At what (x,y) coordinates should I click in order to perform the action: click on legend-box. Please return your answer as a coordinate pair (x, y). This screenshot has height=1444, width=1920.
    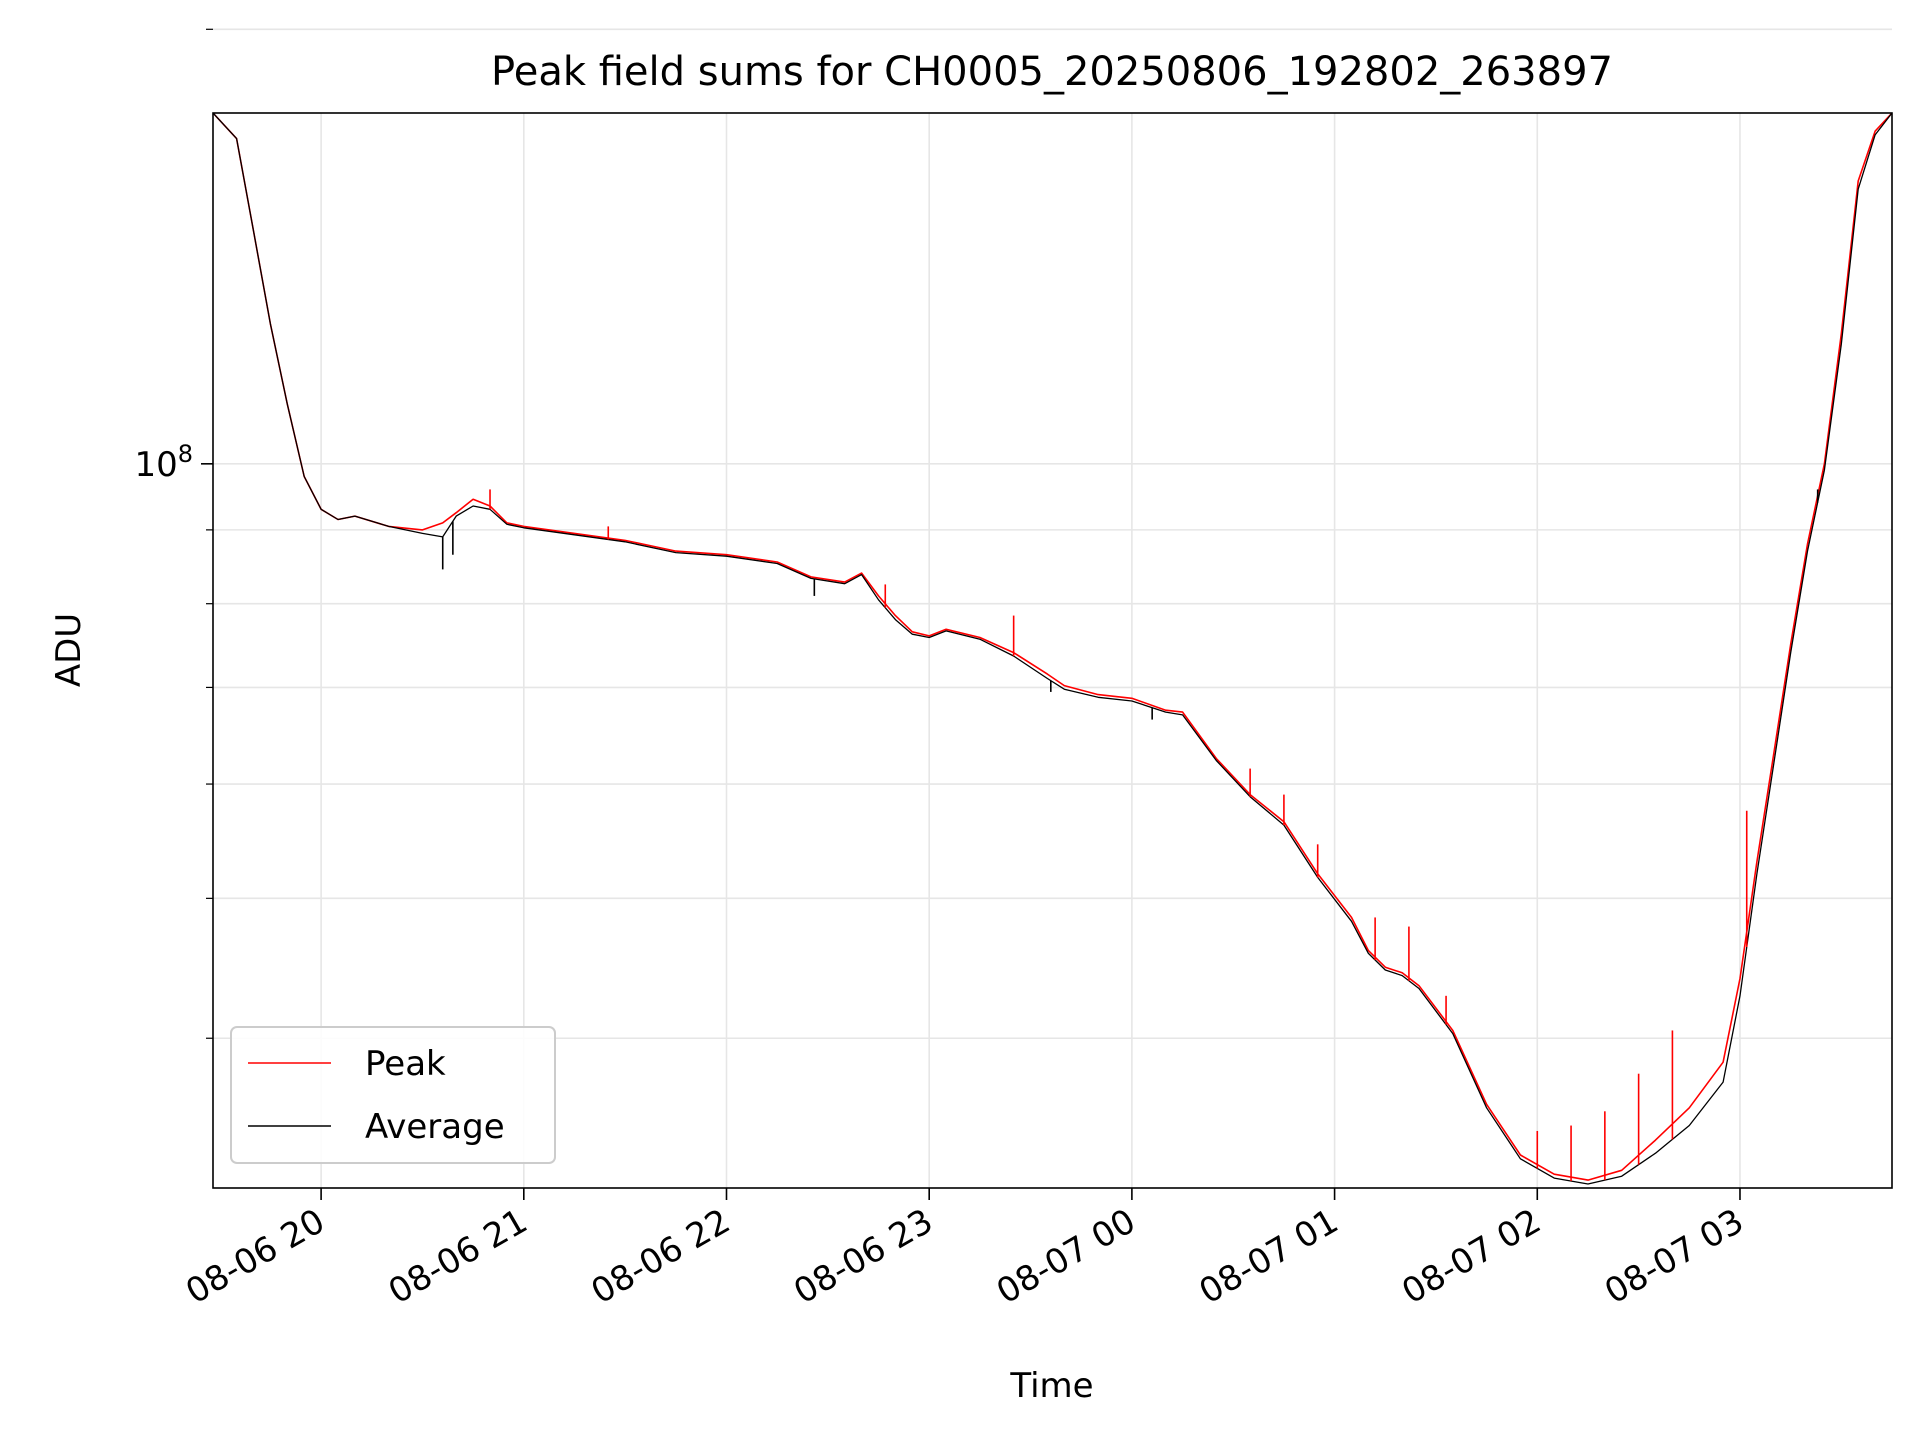
    Looking at the image, I should click on (393, 1095).